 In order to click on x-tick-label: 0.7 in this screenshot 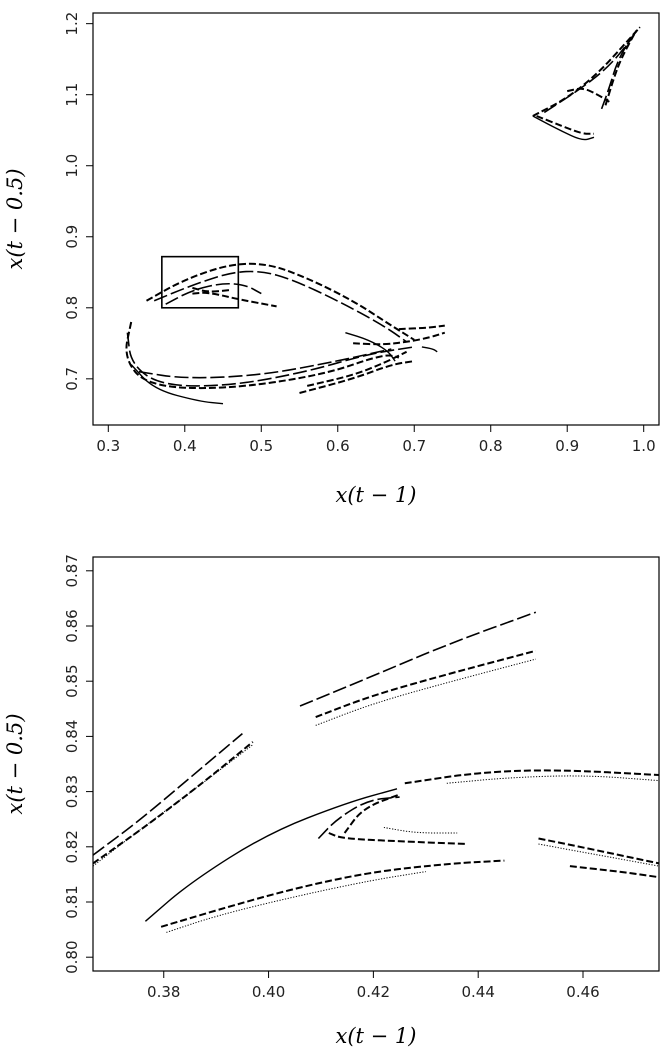, I will do `click(414, 446)`.